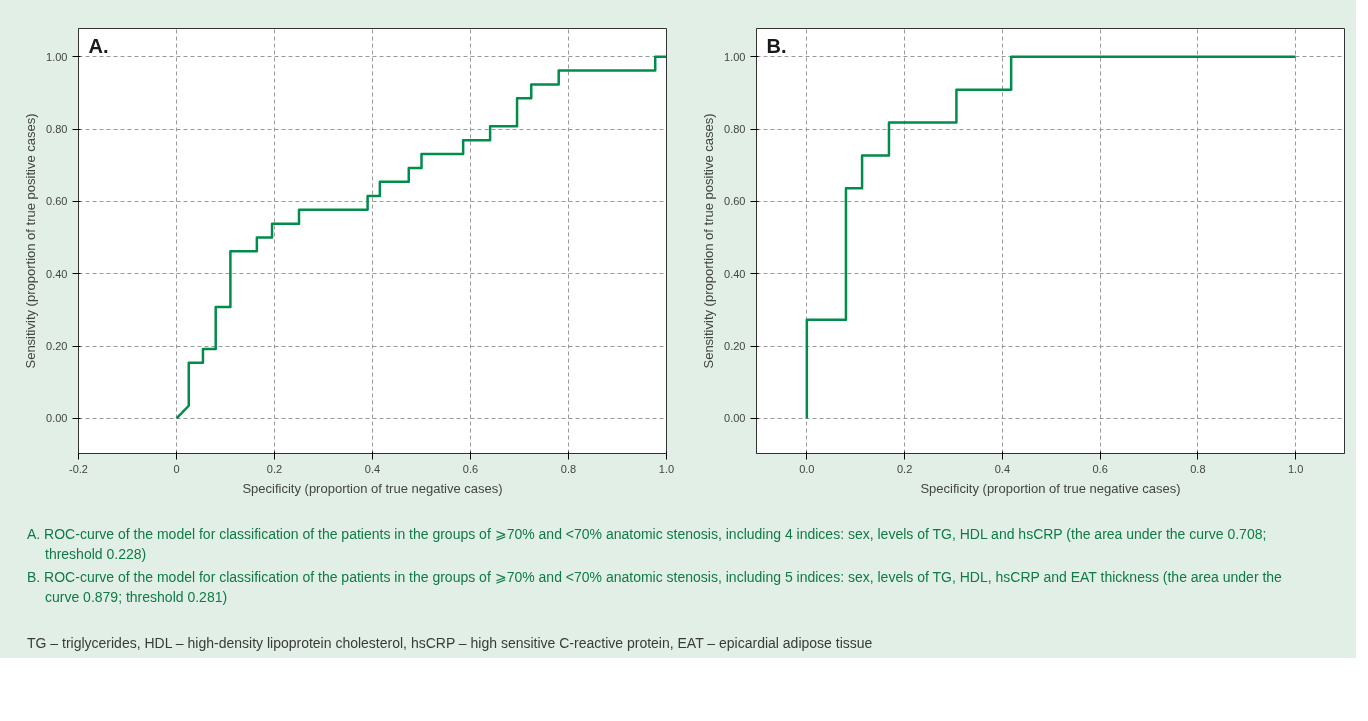 Image resolution: width=1368 pixels, height=721 pixels. I want to click on x-tick-label: -0.2, so click(78, 468).